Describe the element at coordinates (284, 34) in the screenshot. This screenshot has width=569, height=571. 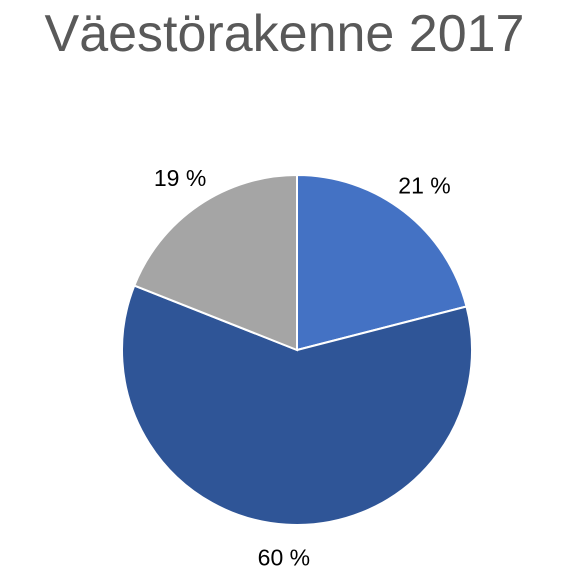
I see `chart-title: Väestörakenne 2017` at that location.